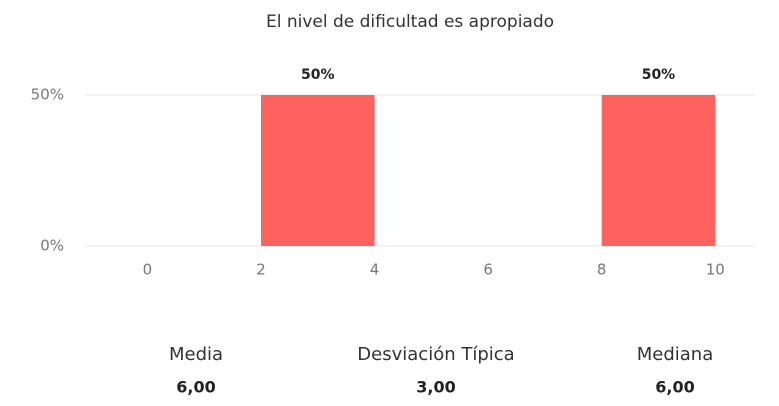 Image resolution: width=779 pixels, height=406 pixels. I want to click on x-tick-label: 0, so click(148, 270).